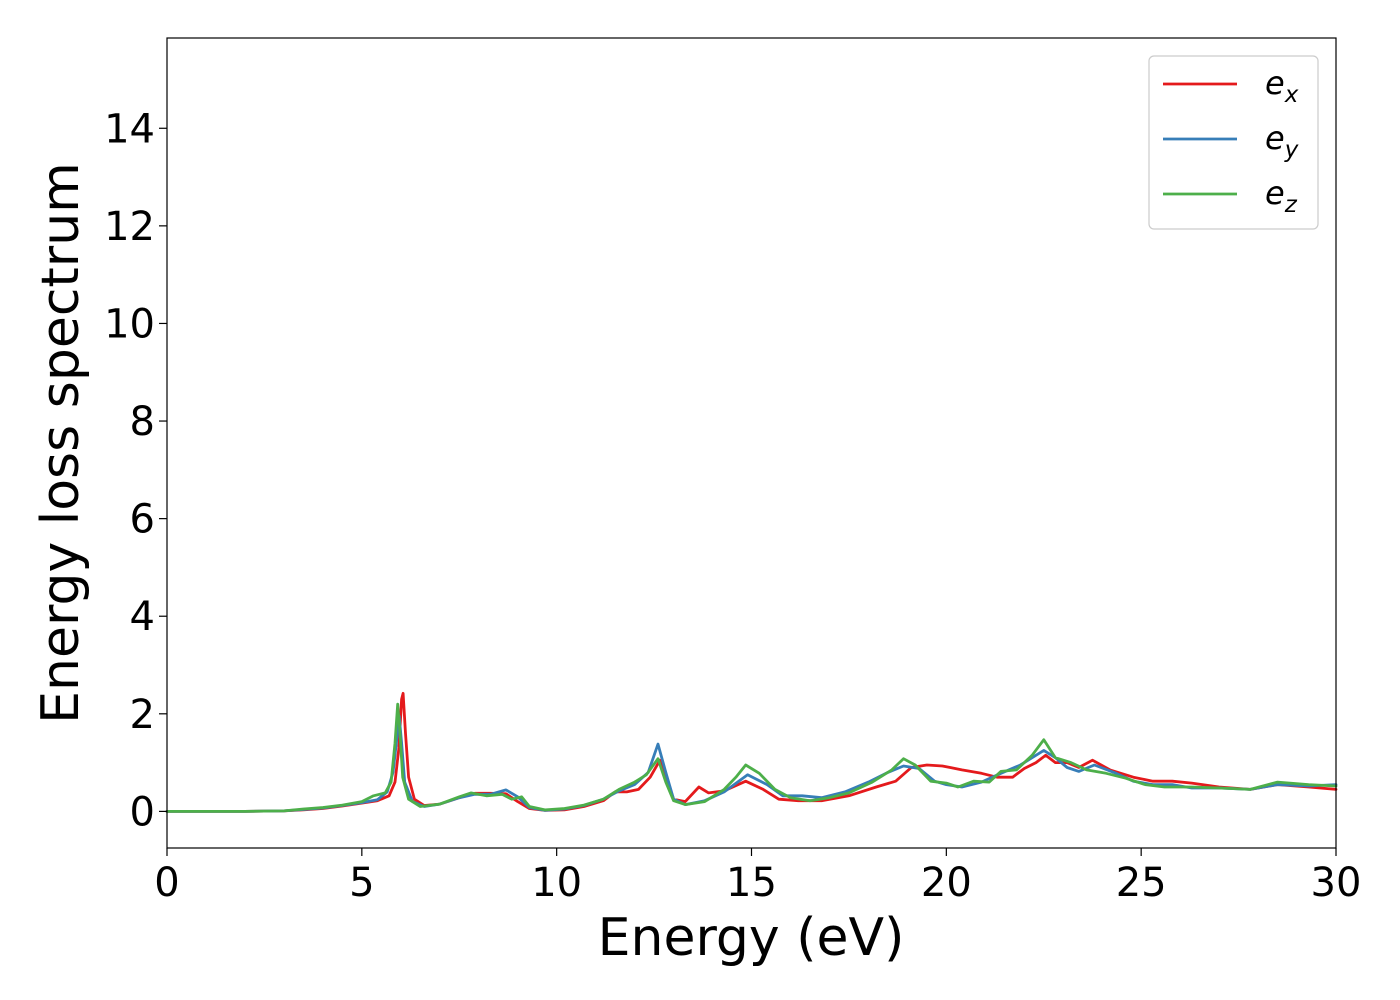  Describe the element at coordinates (166, 883) in the screenshot. I see `x-tick-label: 0` at that location.